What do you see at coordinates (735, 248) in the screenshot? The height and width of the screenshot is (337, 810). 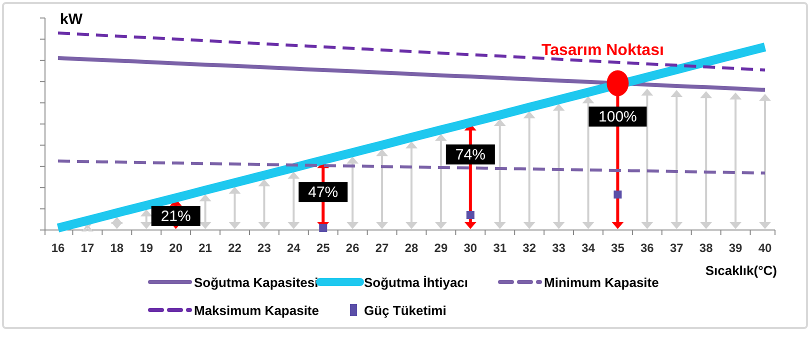 I see `x-tick-label: 39` at bounding box center [735, 248].